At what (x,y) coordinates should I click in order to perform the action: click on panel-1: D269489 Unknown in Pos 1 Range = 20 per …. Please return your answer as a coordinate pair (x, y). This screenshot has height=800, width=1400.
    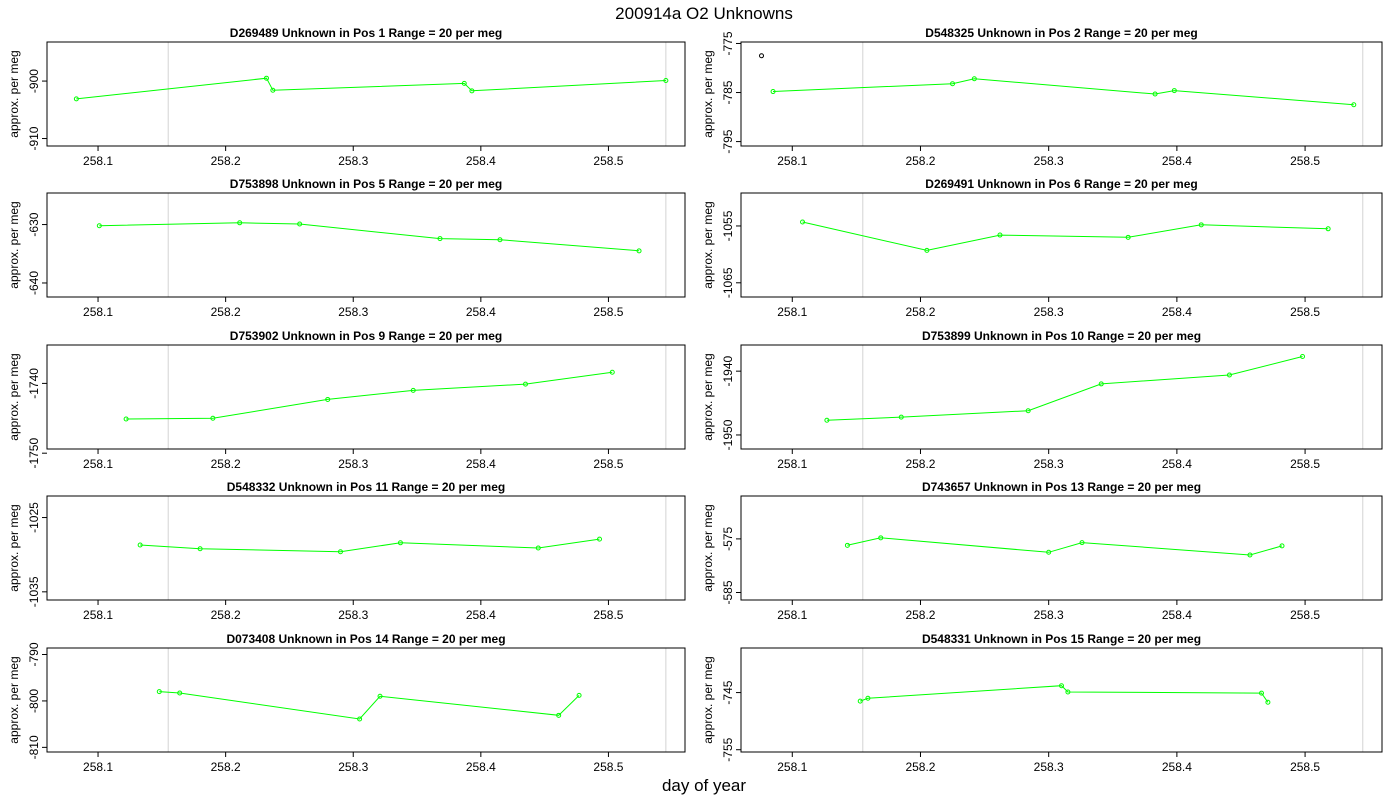
    Looking at the image, I should click on (346, 97).